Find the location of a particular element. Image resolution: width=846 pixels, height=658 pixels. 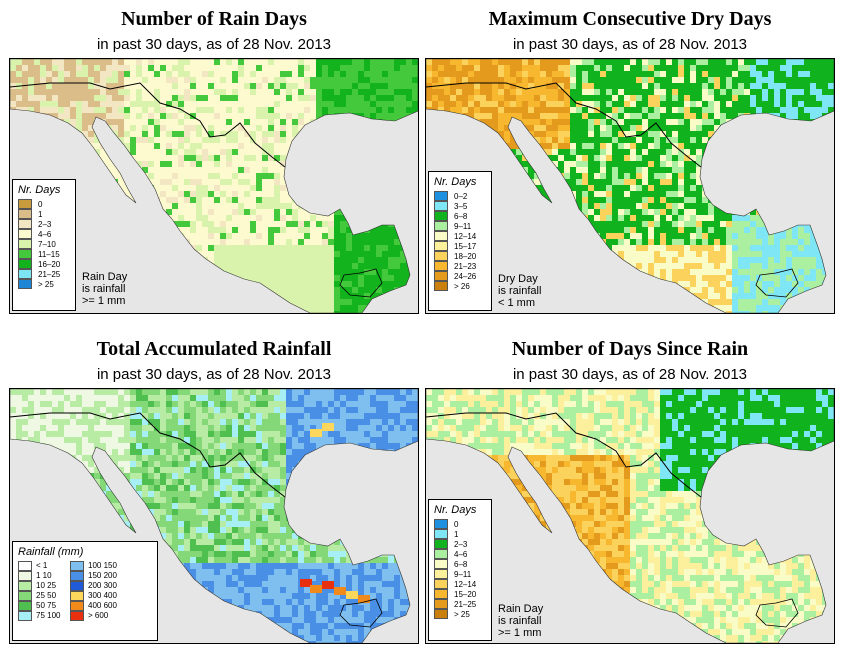

legend-label: 4–6 is located at coordinates (461, 554).